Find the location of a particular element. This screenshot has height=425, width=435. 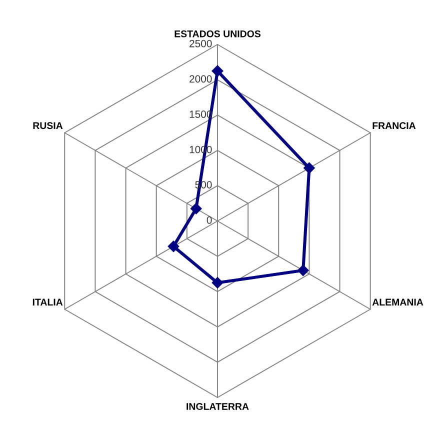

spoke-label: INGLATERRA is located at coordinates (217, 406).